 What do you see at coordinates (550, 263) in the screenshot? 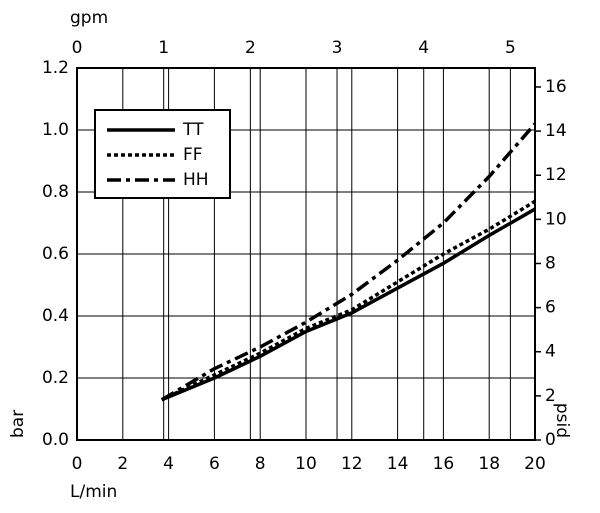
I see `y2-tick-label: 8` at bounding box center [550, 263].